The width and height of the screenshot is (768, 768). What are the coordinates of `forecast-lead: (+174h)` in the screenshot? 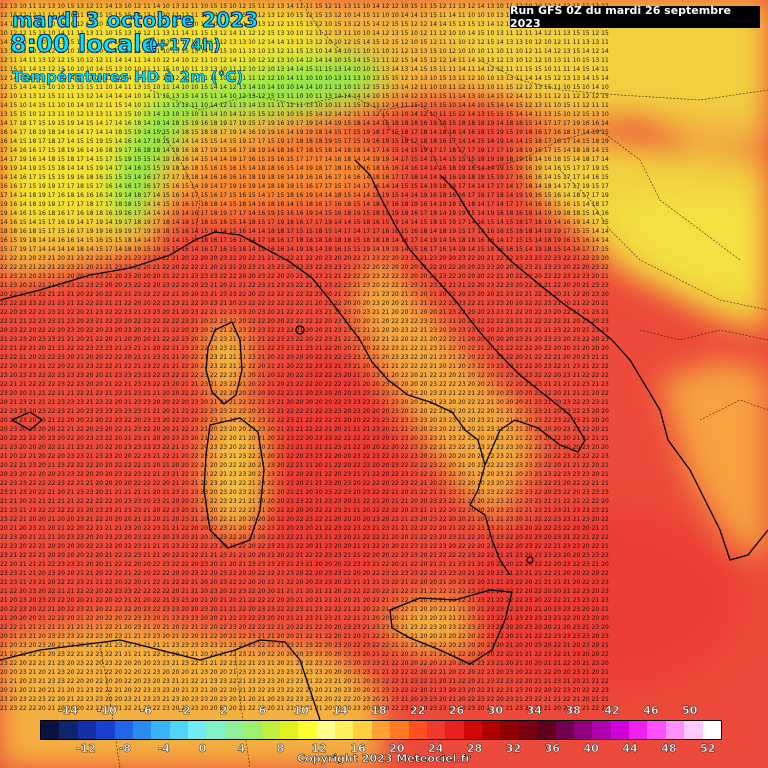 It's located at (185, 45).